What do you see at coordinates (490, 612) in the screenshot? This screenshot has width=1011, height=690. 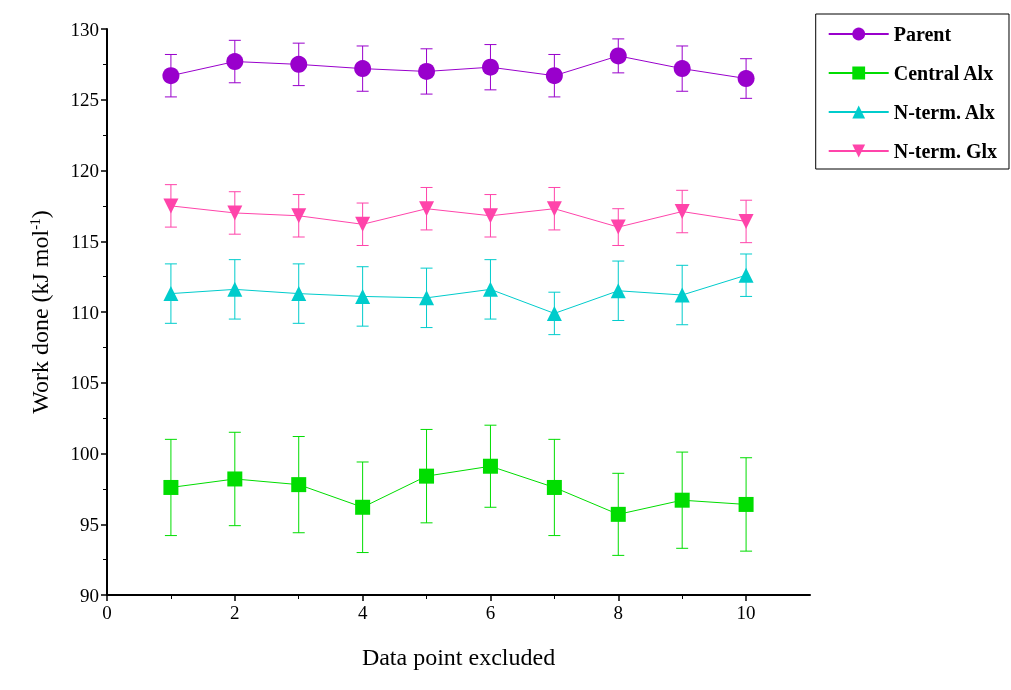 I see `x-tick-label: 6` at bounding box center [490, 612].